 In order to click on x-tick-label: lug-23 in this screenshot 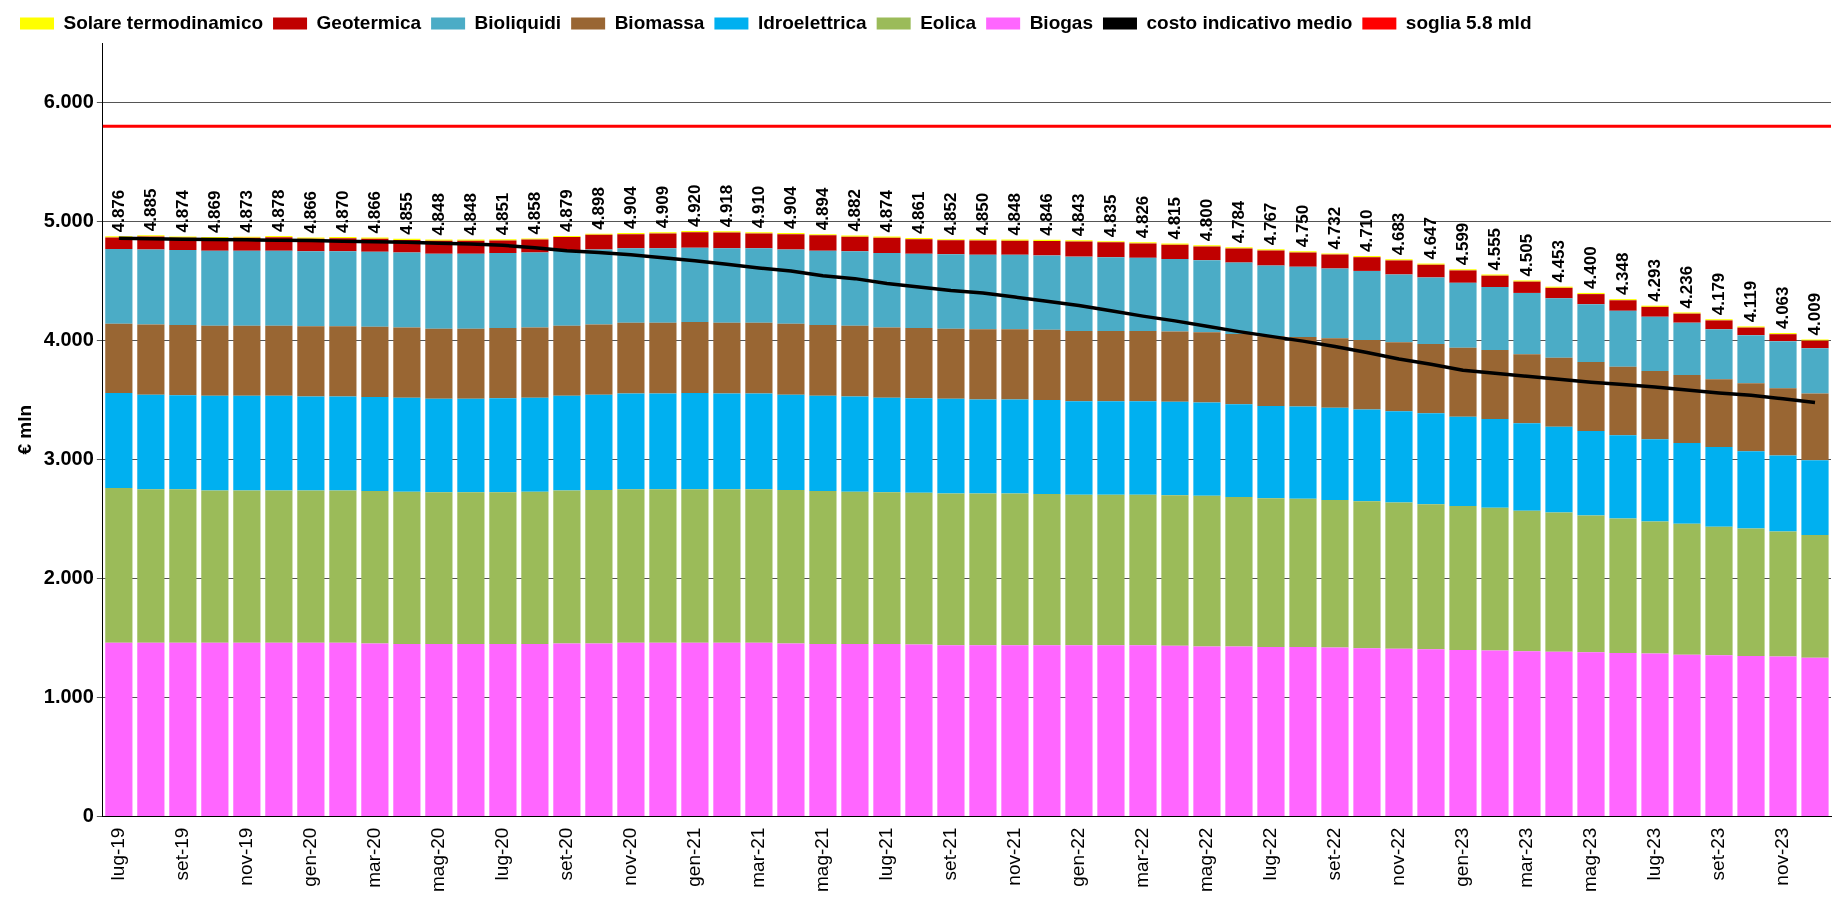, I will do `click(1654, 854)`.